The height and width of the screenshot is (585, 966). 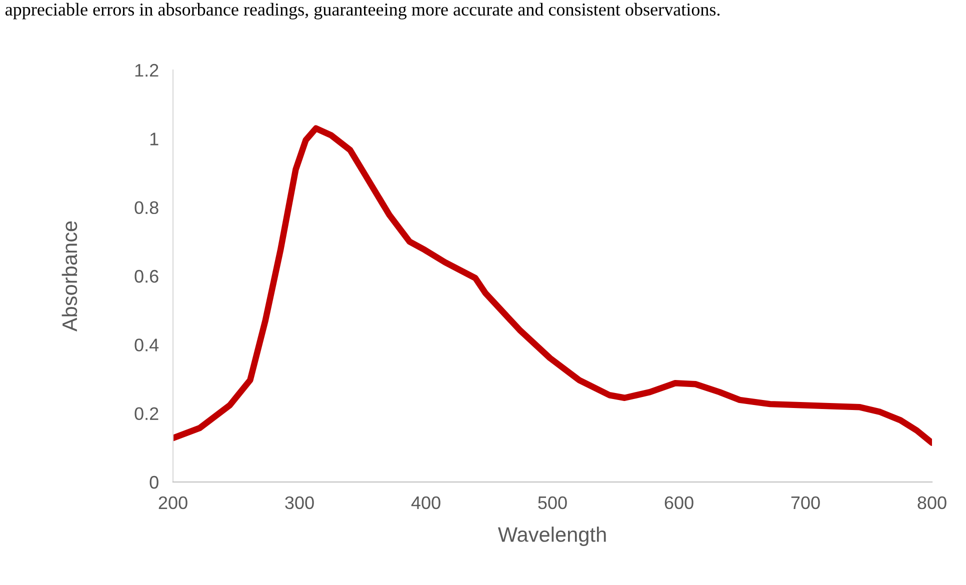 What do you see at coordinates (932, 503) in the screenshot?
I see `x-tick-label: 800` at bounding box center [932, 503].